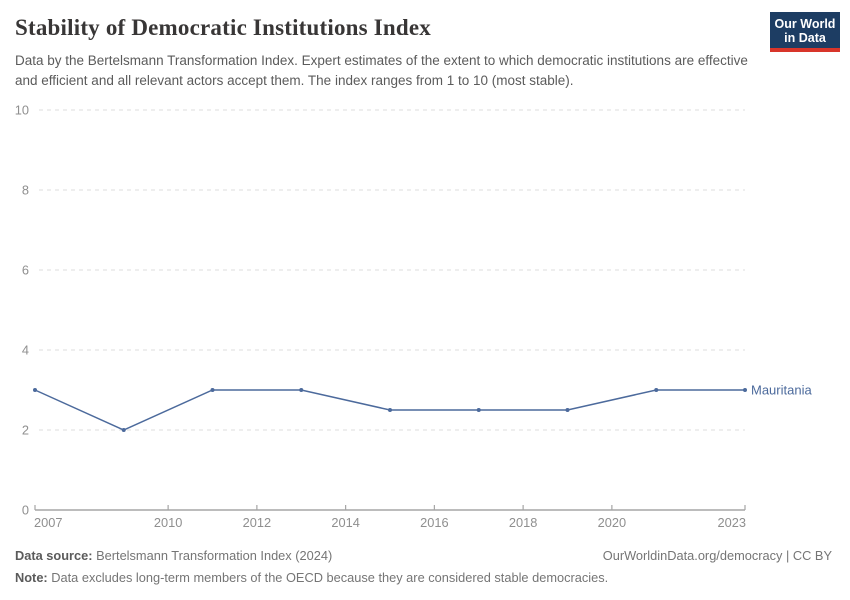  Describe the element at coordinates (25, 350) in the screenshot. I see `y-tick-label: 4` at that location.